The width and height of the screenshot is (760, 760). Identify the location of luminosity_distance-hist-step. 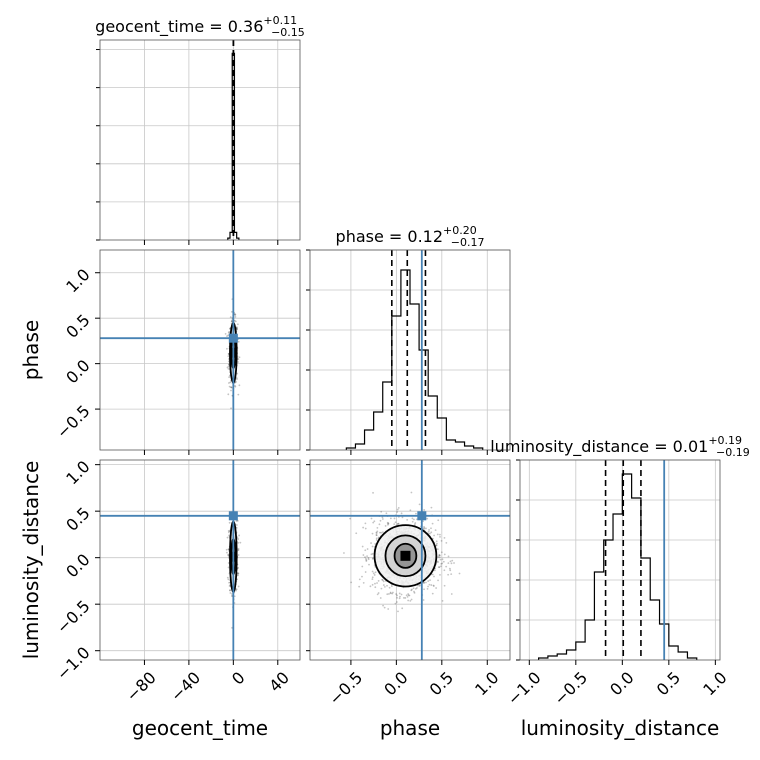
(618, 566).